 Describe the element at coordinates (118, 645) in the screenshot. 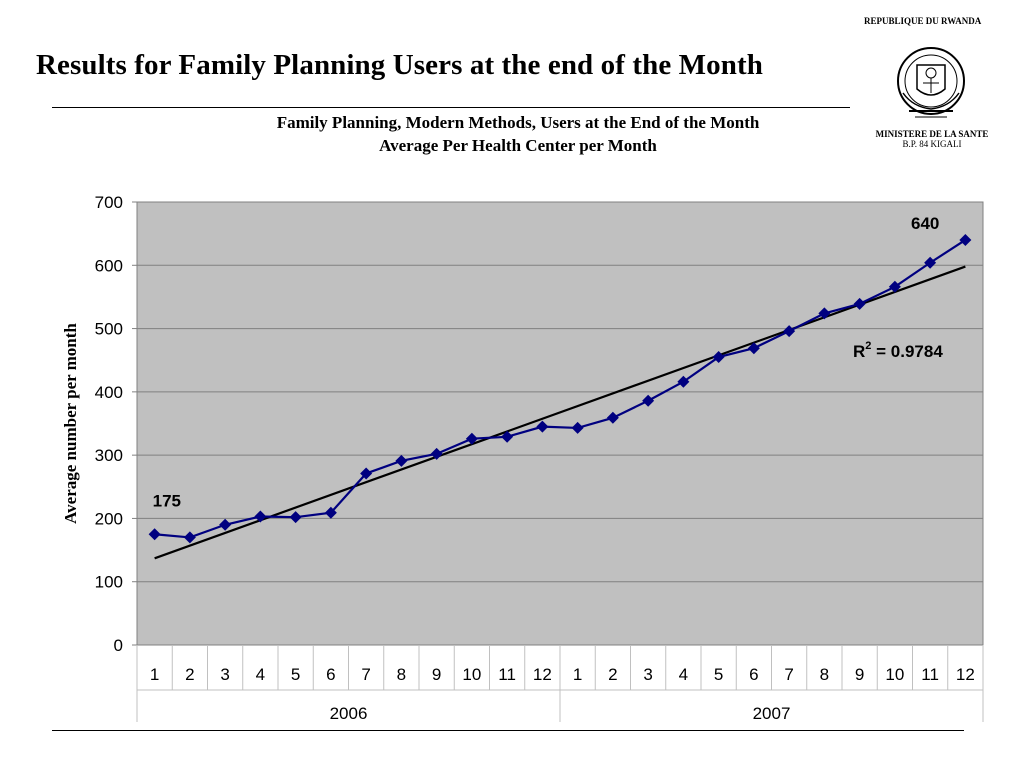

I see `y-tick-label: 0` at that location.